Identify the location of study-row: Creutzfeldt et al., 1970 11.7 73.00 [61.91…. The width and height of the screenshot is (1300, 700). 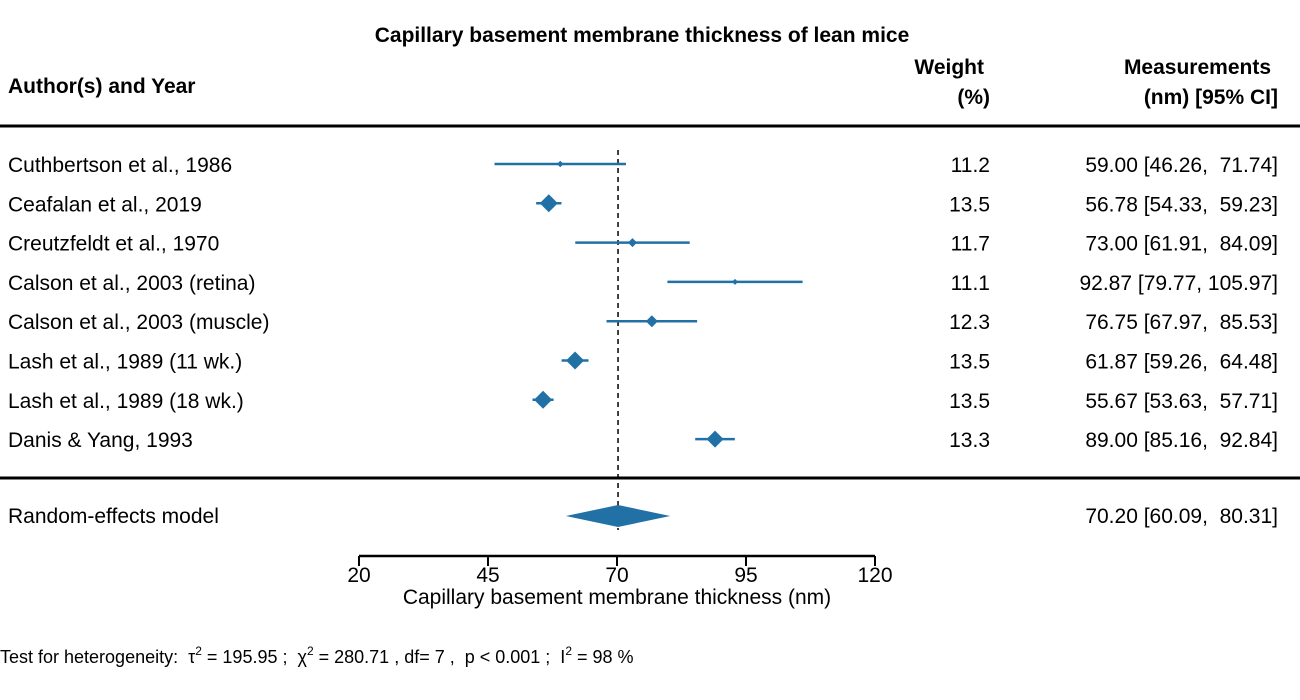
(643, 244).